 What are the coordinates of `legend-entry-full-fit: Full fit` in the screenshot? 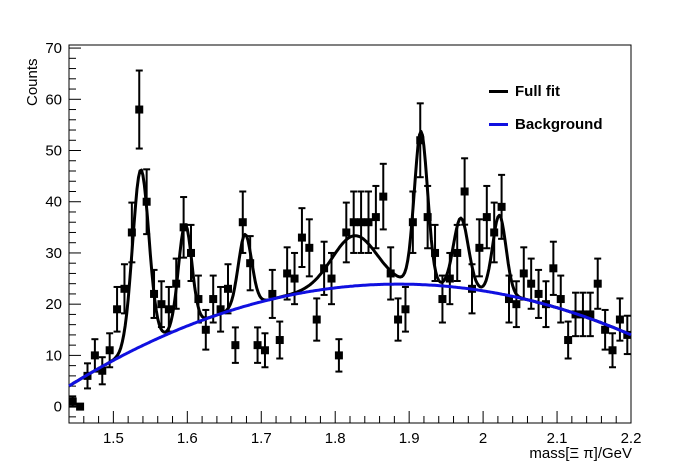 It's located at (546, 91).